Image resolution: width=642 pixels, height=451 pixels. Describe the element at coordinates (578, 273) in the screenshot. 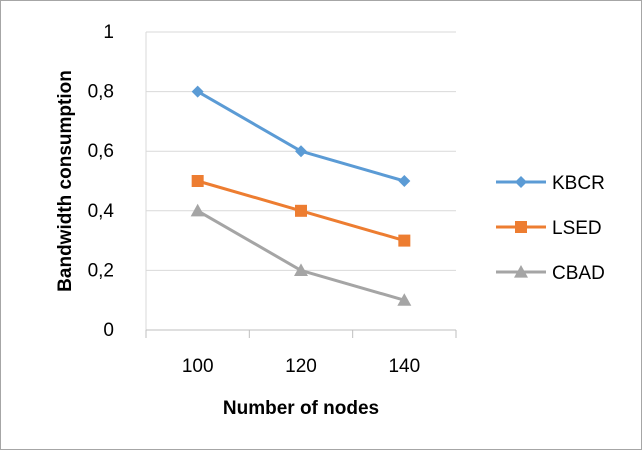

I see `legend-label-cbad: CBAD` at that location.